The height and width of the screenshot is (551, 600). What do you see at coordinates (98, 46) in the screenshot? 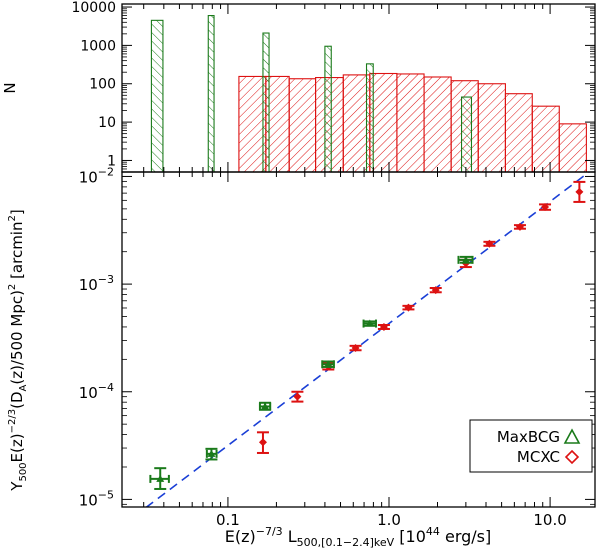
I see `top-y-tick-label: 1000` at bounding box center [98, 46].